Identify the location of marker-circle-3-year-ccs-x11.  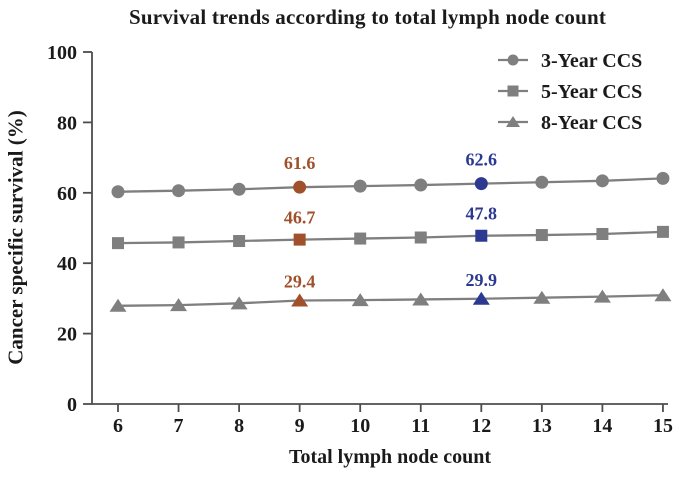
(421, 185).